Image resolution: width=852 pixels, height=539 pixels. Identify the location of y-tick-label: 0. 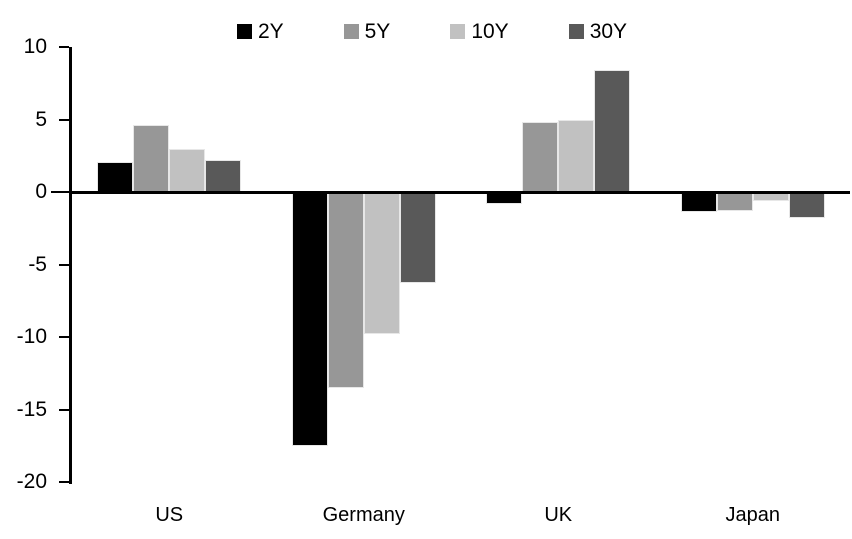
(41, 191).